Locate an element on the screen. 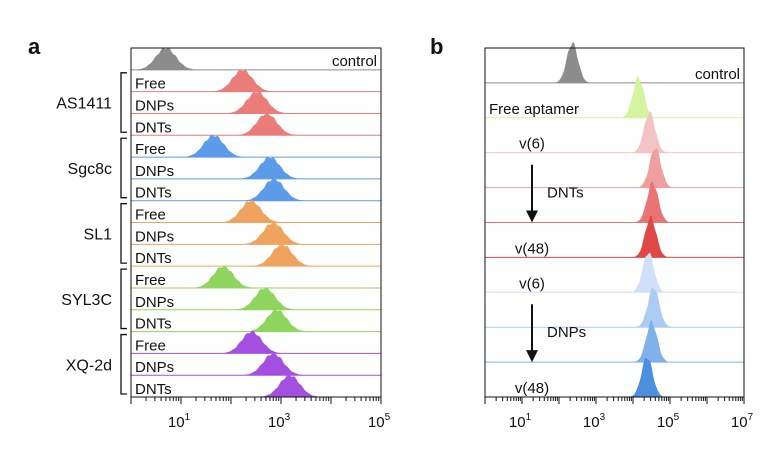 This screenshot has height=458, width=782. group-label: SYL3C is located at coordinates (86, 300).